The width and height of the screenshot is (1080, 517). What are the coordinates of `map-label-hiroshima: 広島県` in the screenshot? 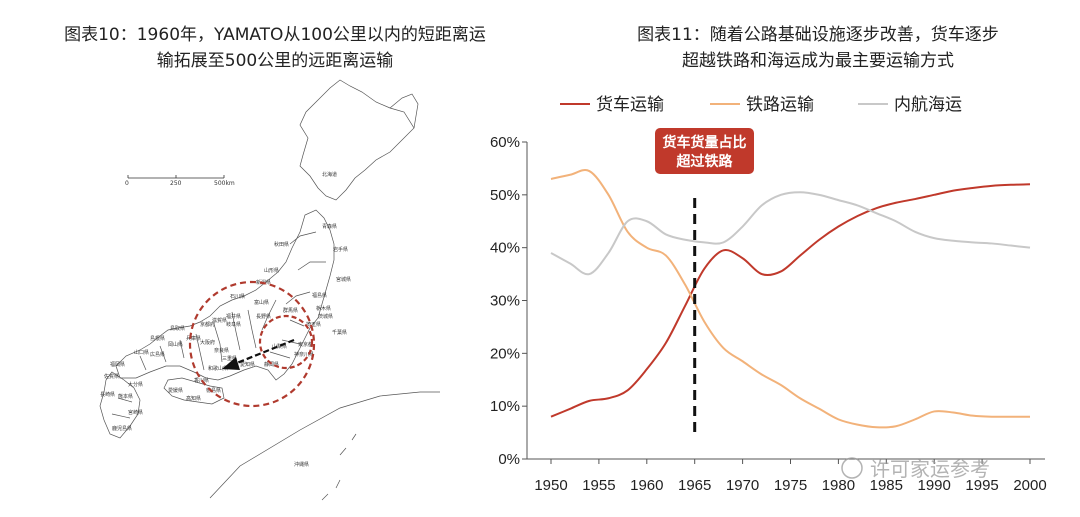 It's located at (157, 354).